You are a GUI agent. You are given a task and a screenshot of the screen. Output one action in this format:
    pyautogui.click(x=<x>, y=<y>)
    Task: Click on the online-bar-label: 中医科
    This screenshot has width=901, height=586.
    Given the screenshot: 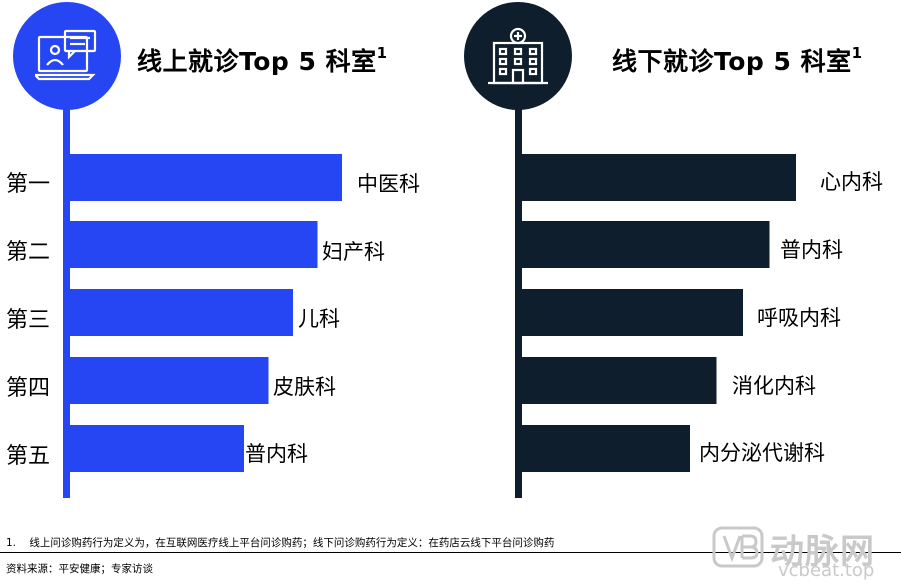 What is the action you would take?
    pyautogui.click(x=388, y=184)
    